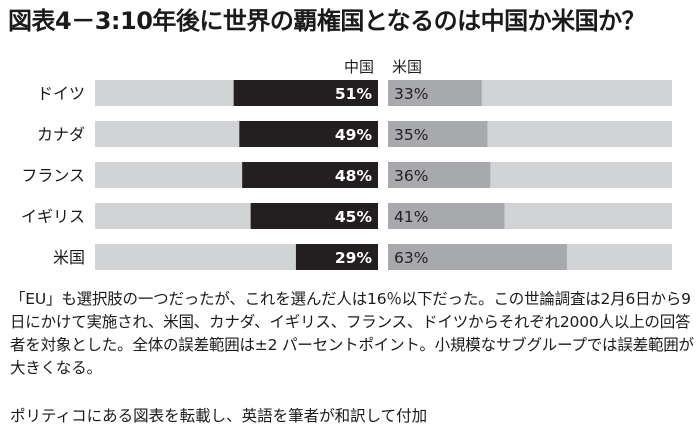 This screenshot has height=435, width=700. I want to click on data-label-china: 49%, so click(354, 135).